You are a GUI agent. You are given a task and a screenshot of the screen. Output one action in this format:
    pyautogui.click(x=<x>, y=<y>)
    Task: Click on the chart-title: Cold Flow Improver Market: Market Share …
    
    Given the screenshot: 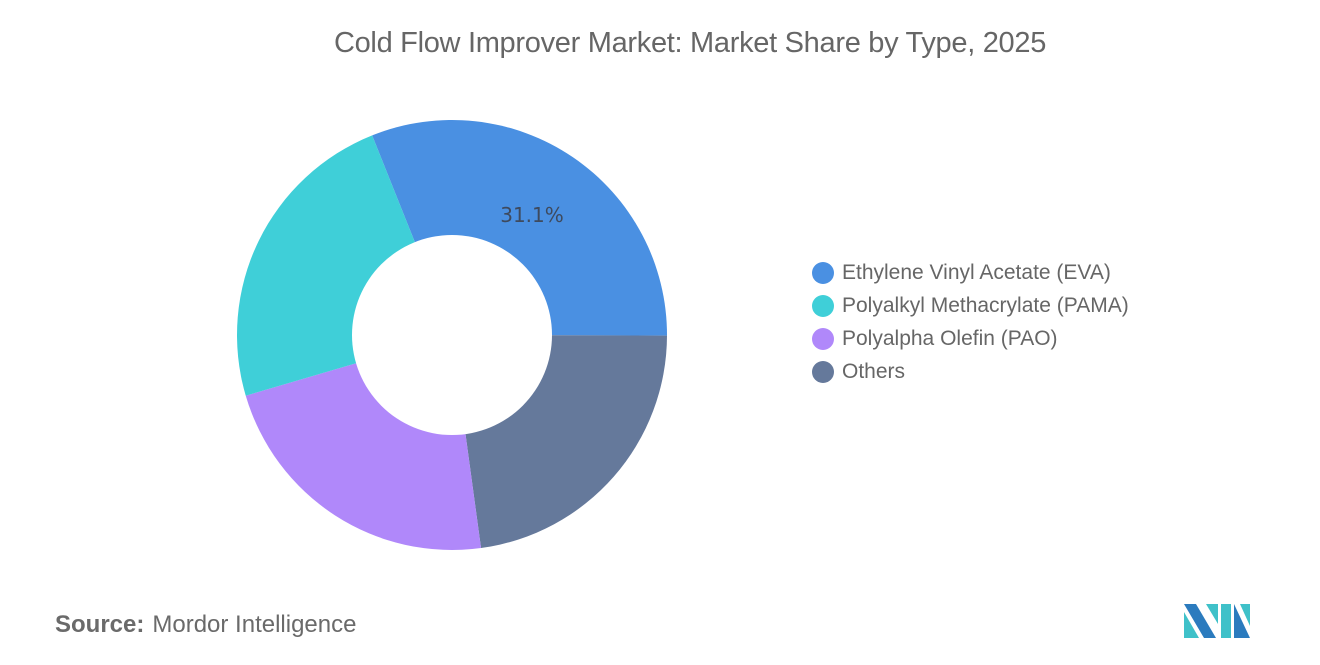 What is the action you would take?
    pyautogui.click(x=690, y=43)
    